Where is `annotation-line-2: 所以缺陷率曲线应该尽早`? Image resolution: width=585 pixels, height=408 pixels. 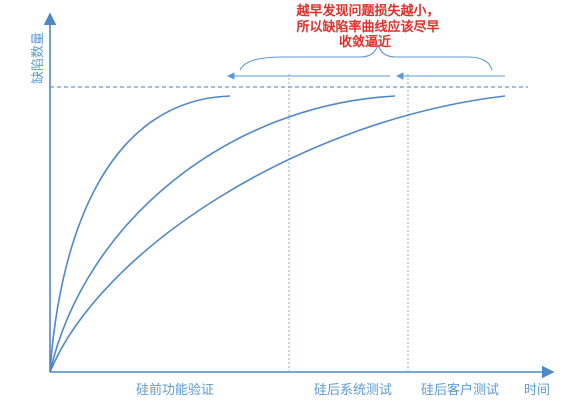
annotation-line-2: 所以缺陷率曲线应该尽早 is located at coordinates (367, 27).